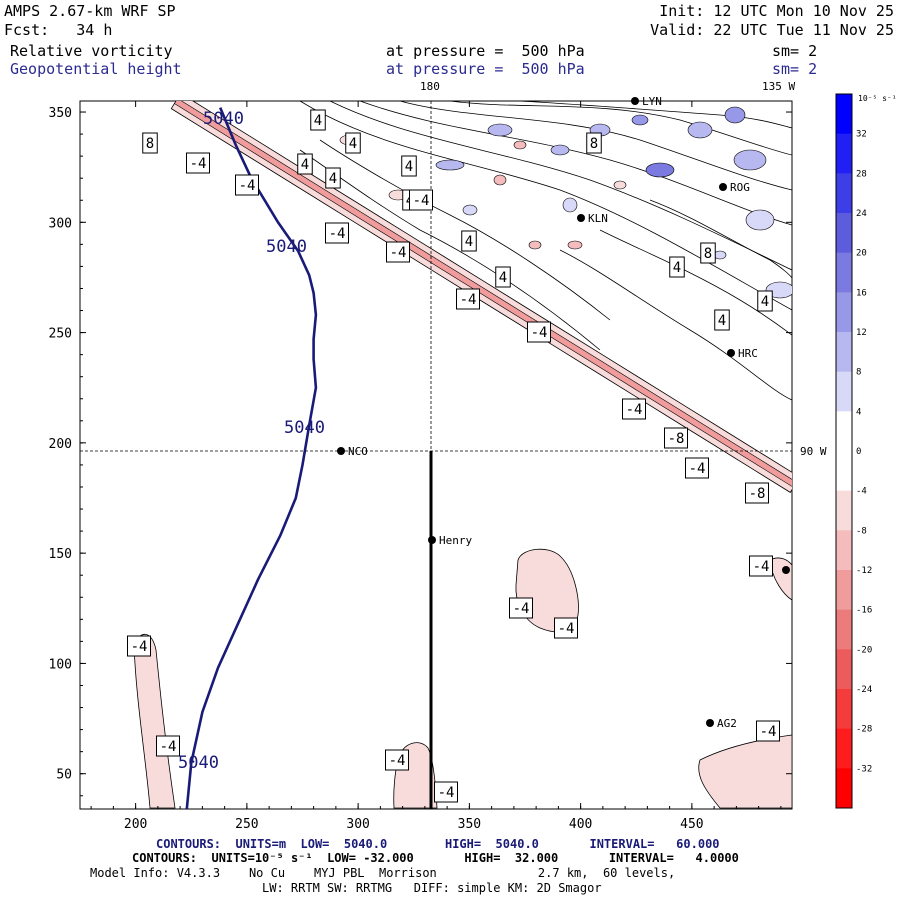  Describe the element at coordinates (358, 451) in the screenshot. I see `station-label: NCO` at that location.